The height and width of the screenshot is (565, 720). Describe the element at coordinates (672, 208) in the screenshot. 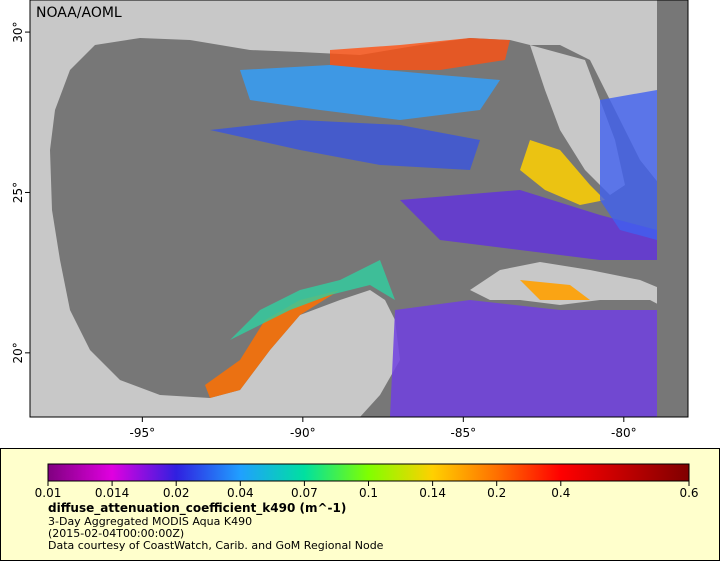

I see `water` at that location.